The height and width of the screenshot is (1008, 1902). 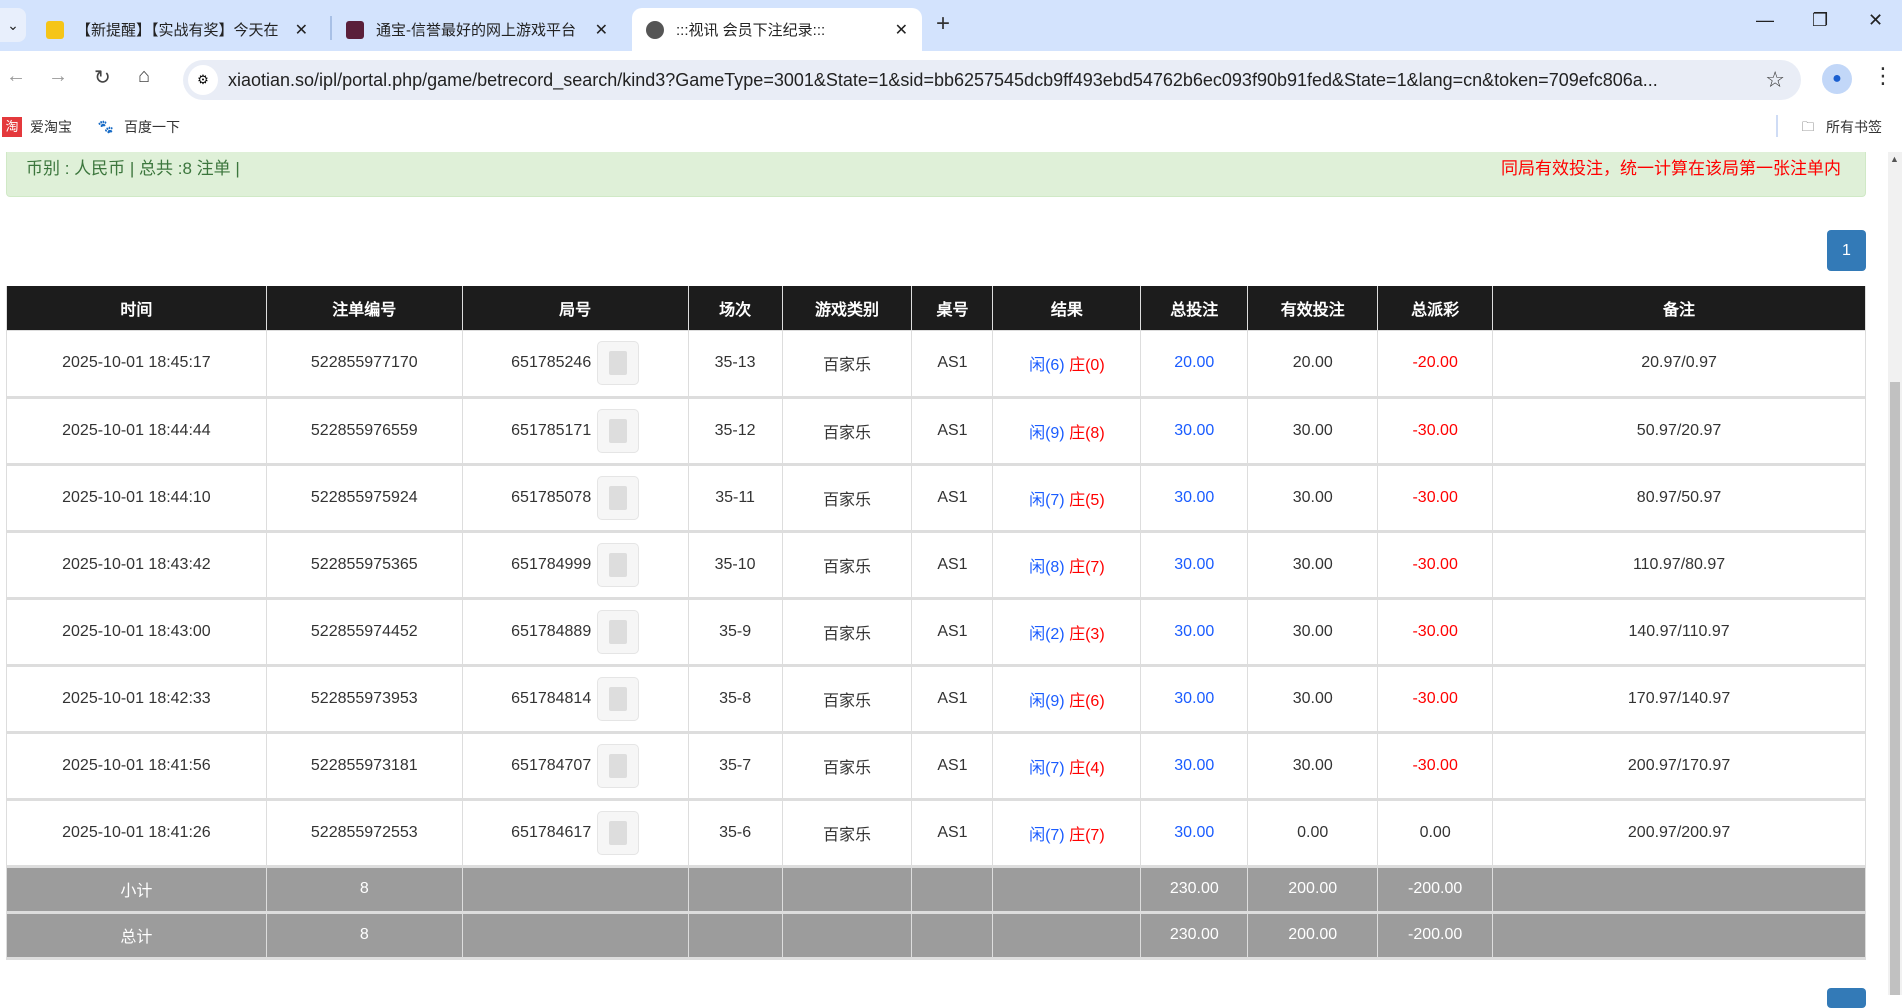 What do you see at coordinates (1194, 766) in the screenshot?
I see `total-bet-cell: 30.00` at bounding box center [1194, 766].